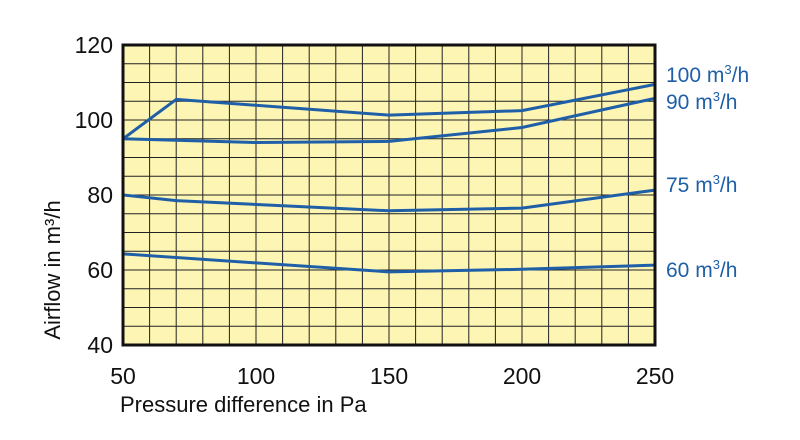 The width and height of the screenshot is (800, 440). What do you see at coordinates (94, 120) in the screenshot?
I see `y-tick-label: 100` at bounding box center [94, 120].